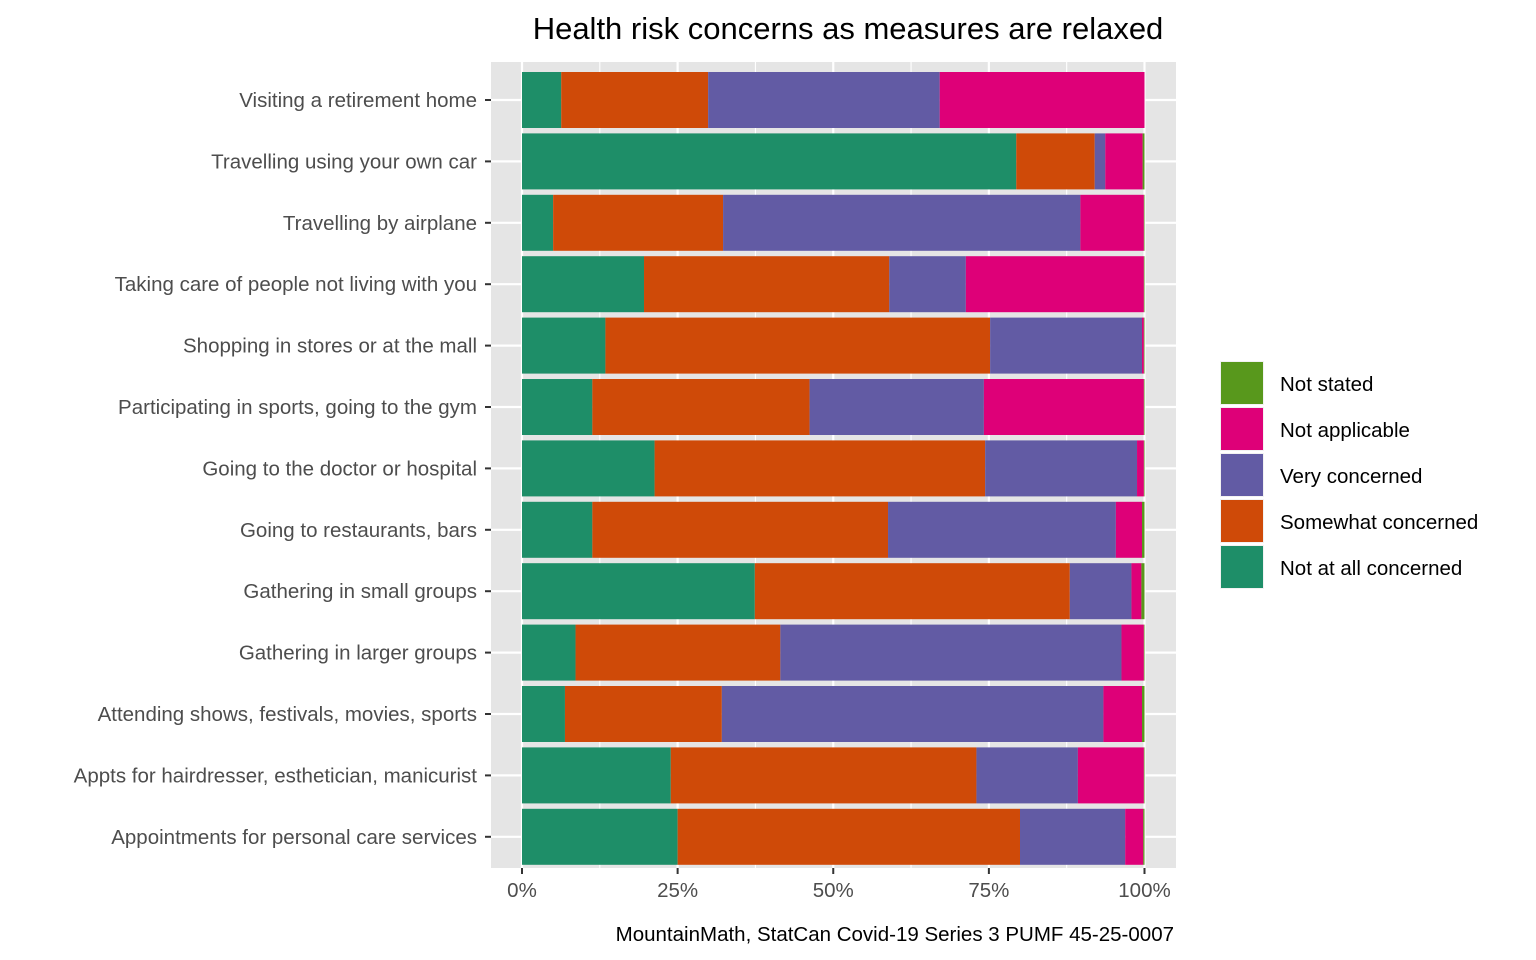  I want to click on y-tick-label: Gathering in larger groups, so click(358, 653).